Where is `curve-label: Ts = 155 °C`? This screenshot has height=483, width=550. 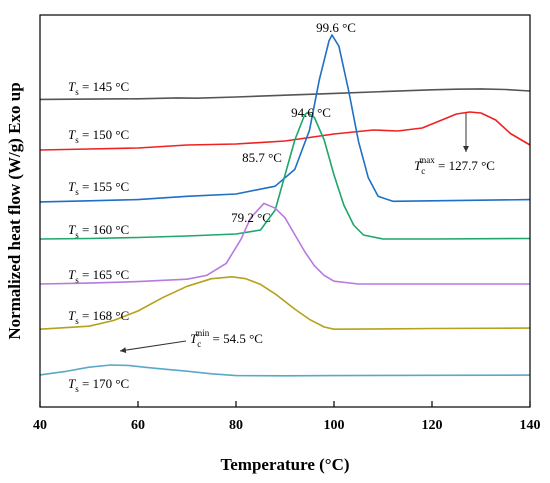
curve-label: Ts = 155 °C is located at coordinates (98, 188).